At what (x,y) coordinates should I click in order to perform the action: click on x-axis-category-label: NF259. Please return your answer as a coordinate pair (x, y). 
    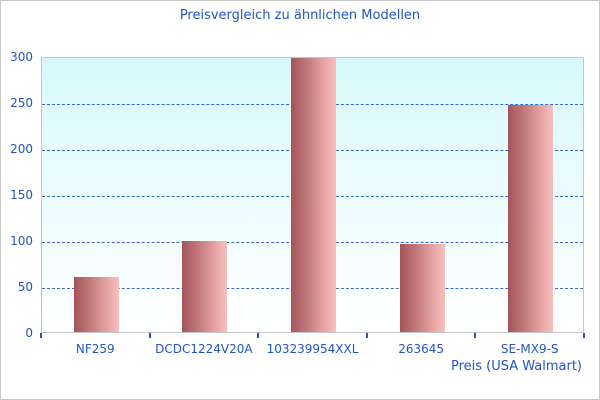
    Looking at the image, I should click on (95, 349).